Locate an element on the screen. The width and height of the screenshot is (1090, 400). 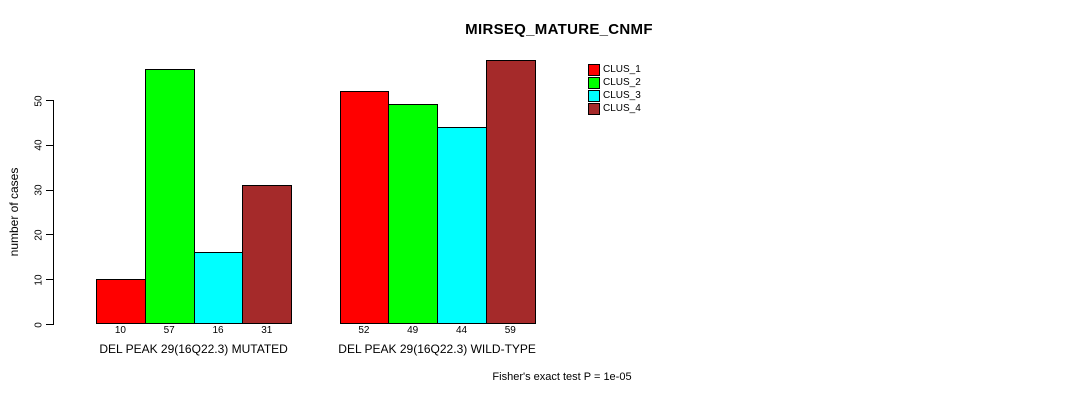
bar-value-label: 16 is located at coordinates (218, 330).